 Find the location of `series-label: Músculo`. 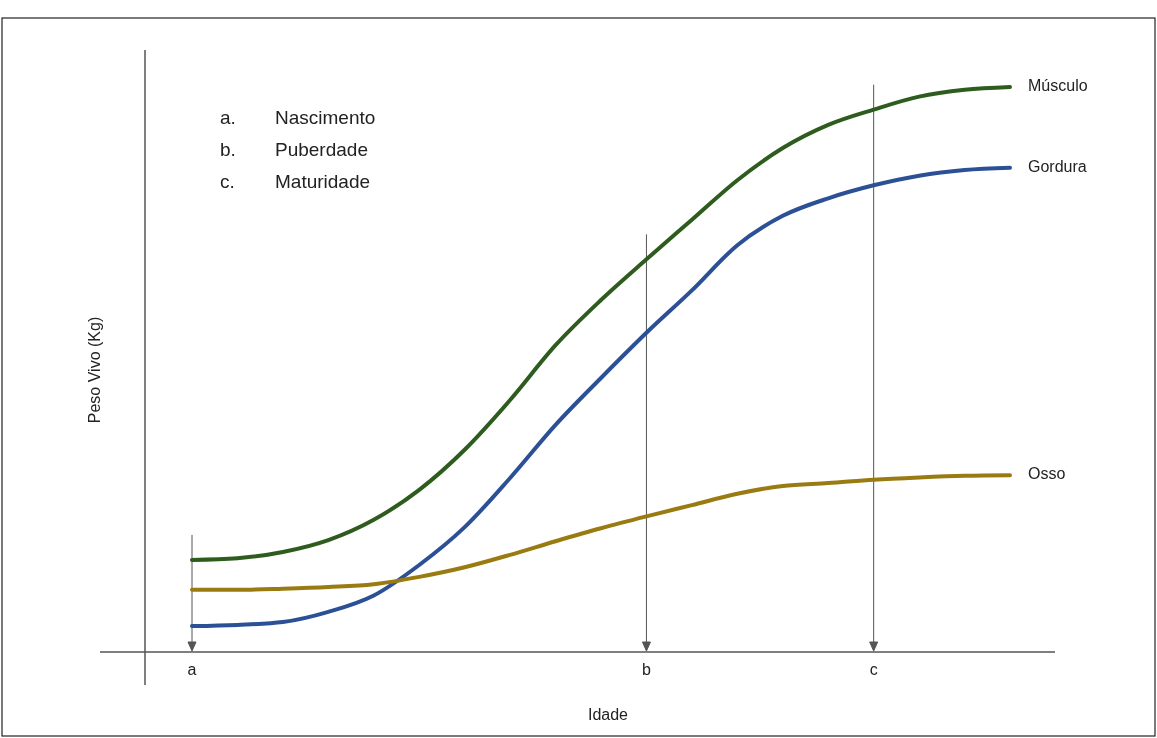

series-label: Músculo is located at coordinates (1058, 85).